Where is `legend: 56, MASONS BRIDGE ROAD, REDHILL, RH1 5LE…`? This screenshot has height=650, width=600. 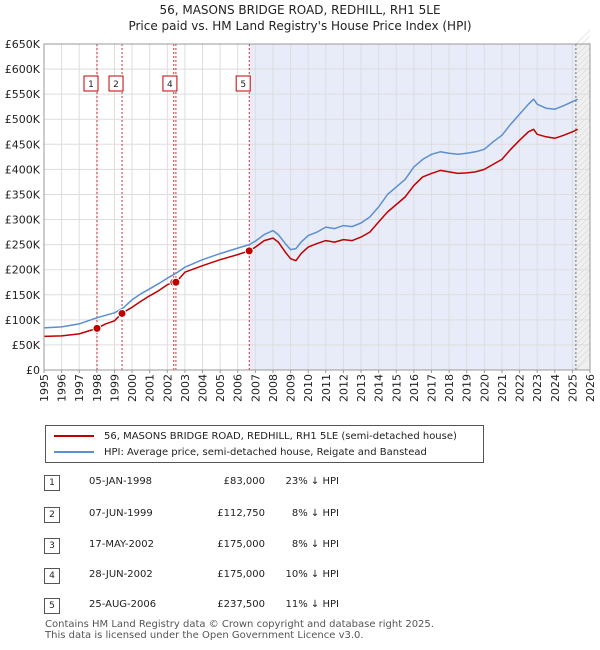 legend: 56, MASONS BRIDGE ROAD, REDHILL, RH1 5LE… is located at coordinates (264, 444).